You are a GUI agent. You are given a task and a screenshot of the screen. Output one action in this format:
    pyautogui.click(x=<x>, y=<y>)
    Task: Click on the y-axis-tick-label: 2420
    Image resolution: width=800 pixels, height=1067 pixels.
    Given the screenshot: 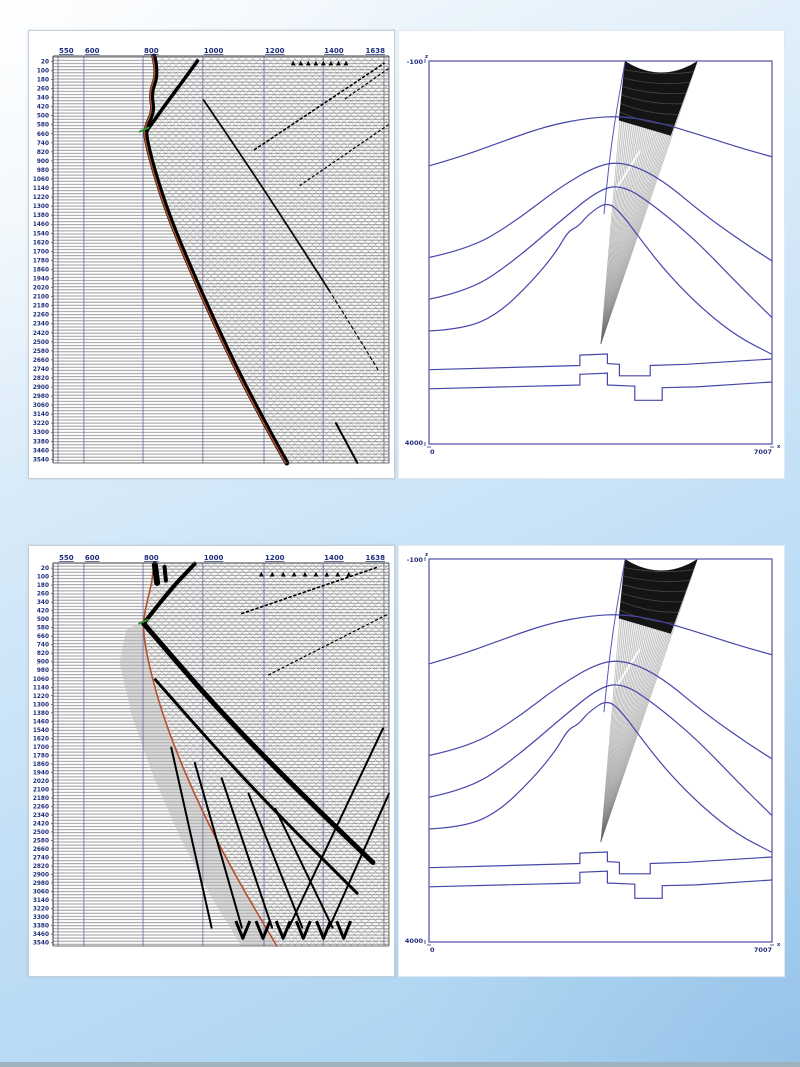 What is the action you would take?
    pyautogui.click(x=41, y=824)
    